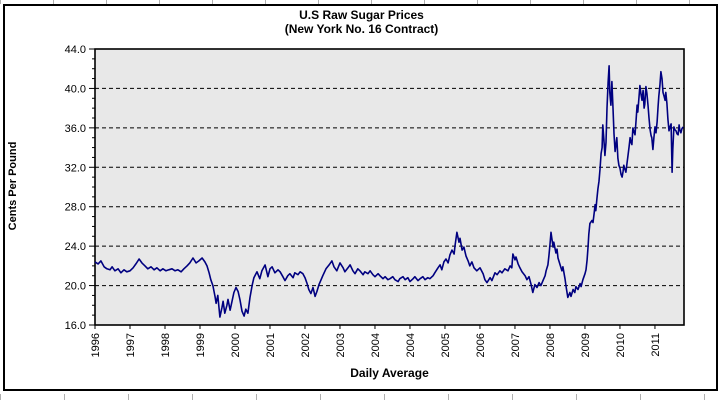 This screenshot has width=723, height=400. I want to click on y-tick-label: 44.0, so click(75, 50).